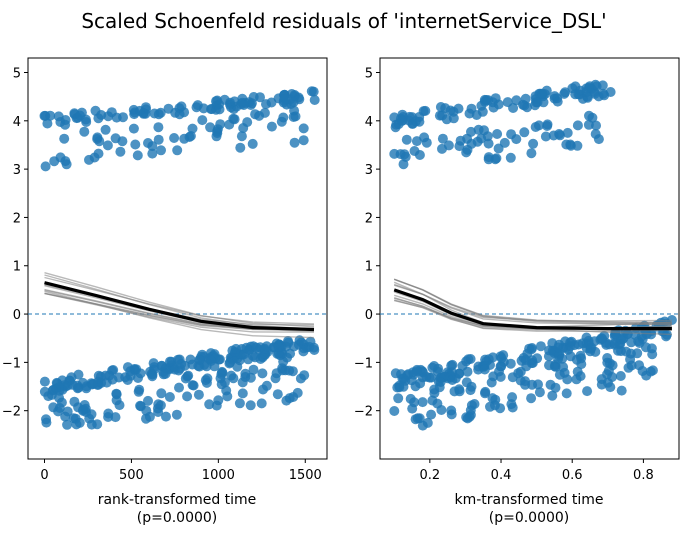 The width and height of the screenshot is (689, 533). What do you see at coordinates (501, 475) in the screenshot?
I see `x-tick-label: 0.4` at bounding box center [501, 475].